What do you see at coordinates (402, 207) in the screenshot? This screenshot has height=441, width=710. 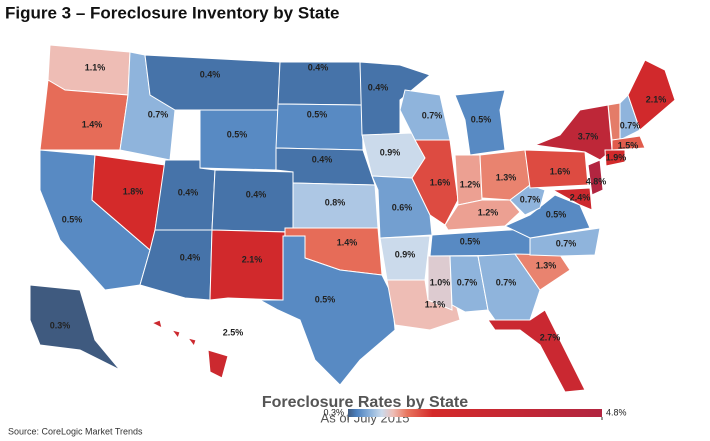 I see `state-value-label: 0.6%` at bounding box center [402, 207].